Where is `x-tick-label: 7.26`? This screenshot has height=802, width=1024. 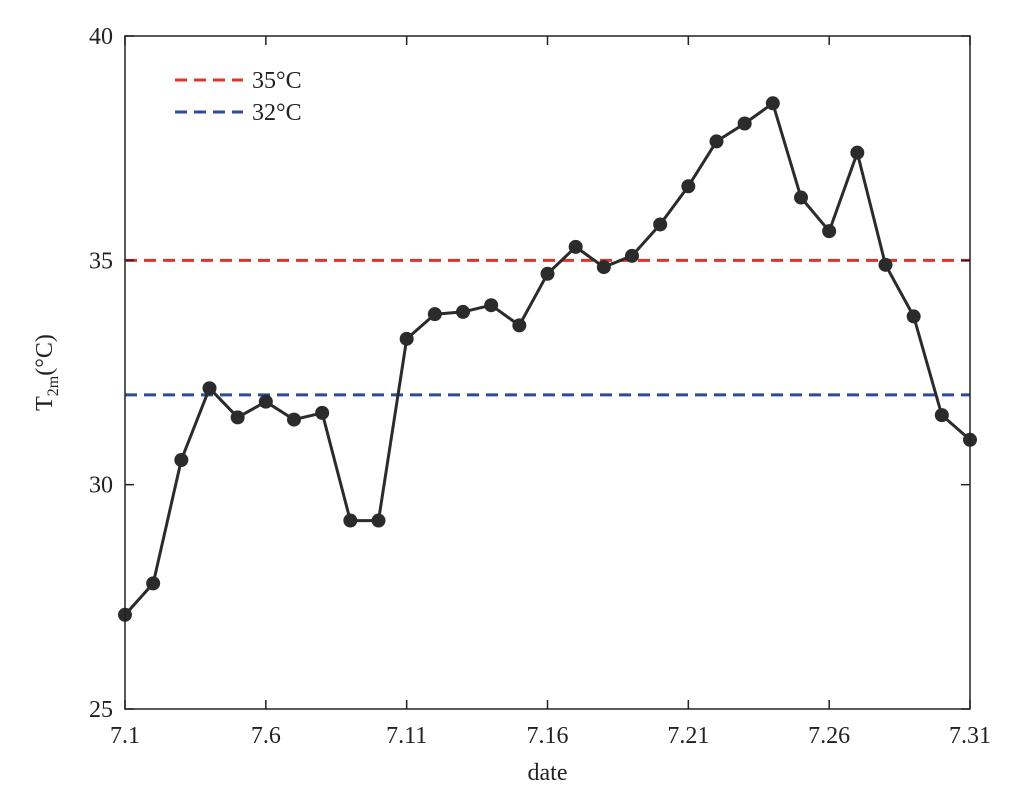
x-tick-label: 7.26 is located at coordinates (829, 736).